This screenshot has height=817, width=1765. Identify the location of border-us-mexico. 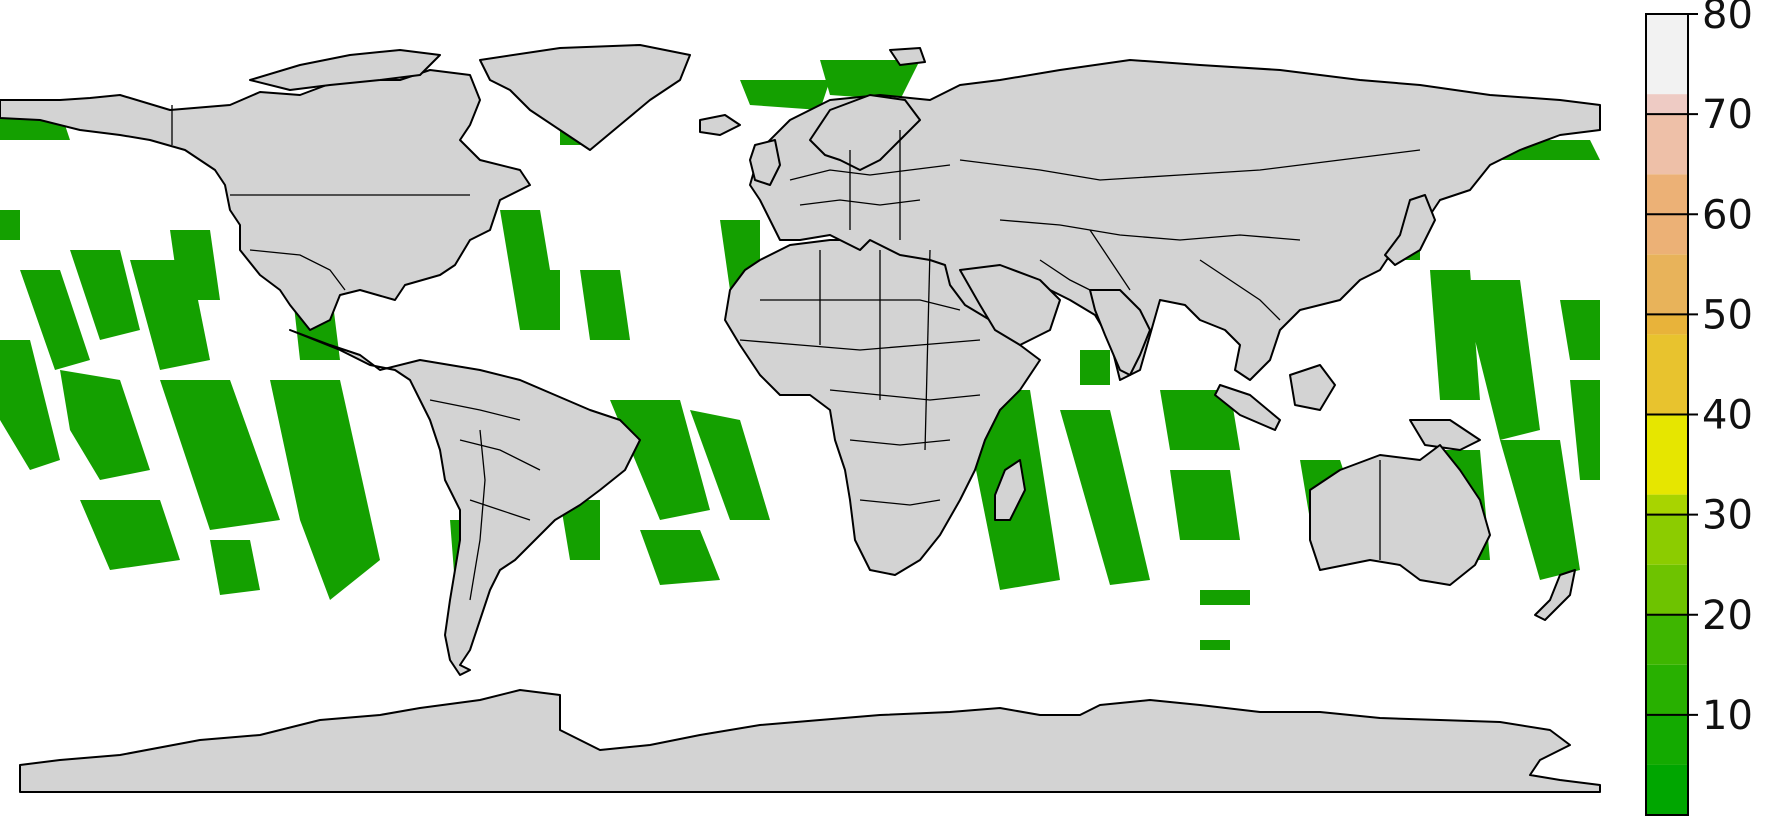
(297, 270).